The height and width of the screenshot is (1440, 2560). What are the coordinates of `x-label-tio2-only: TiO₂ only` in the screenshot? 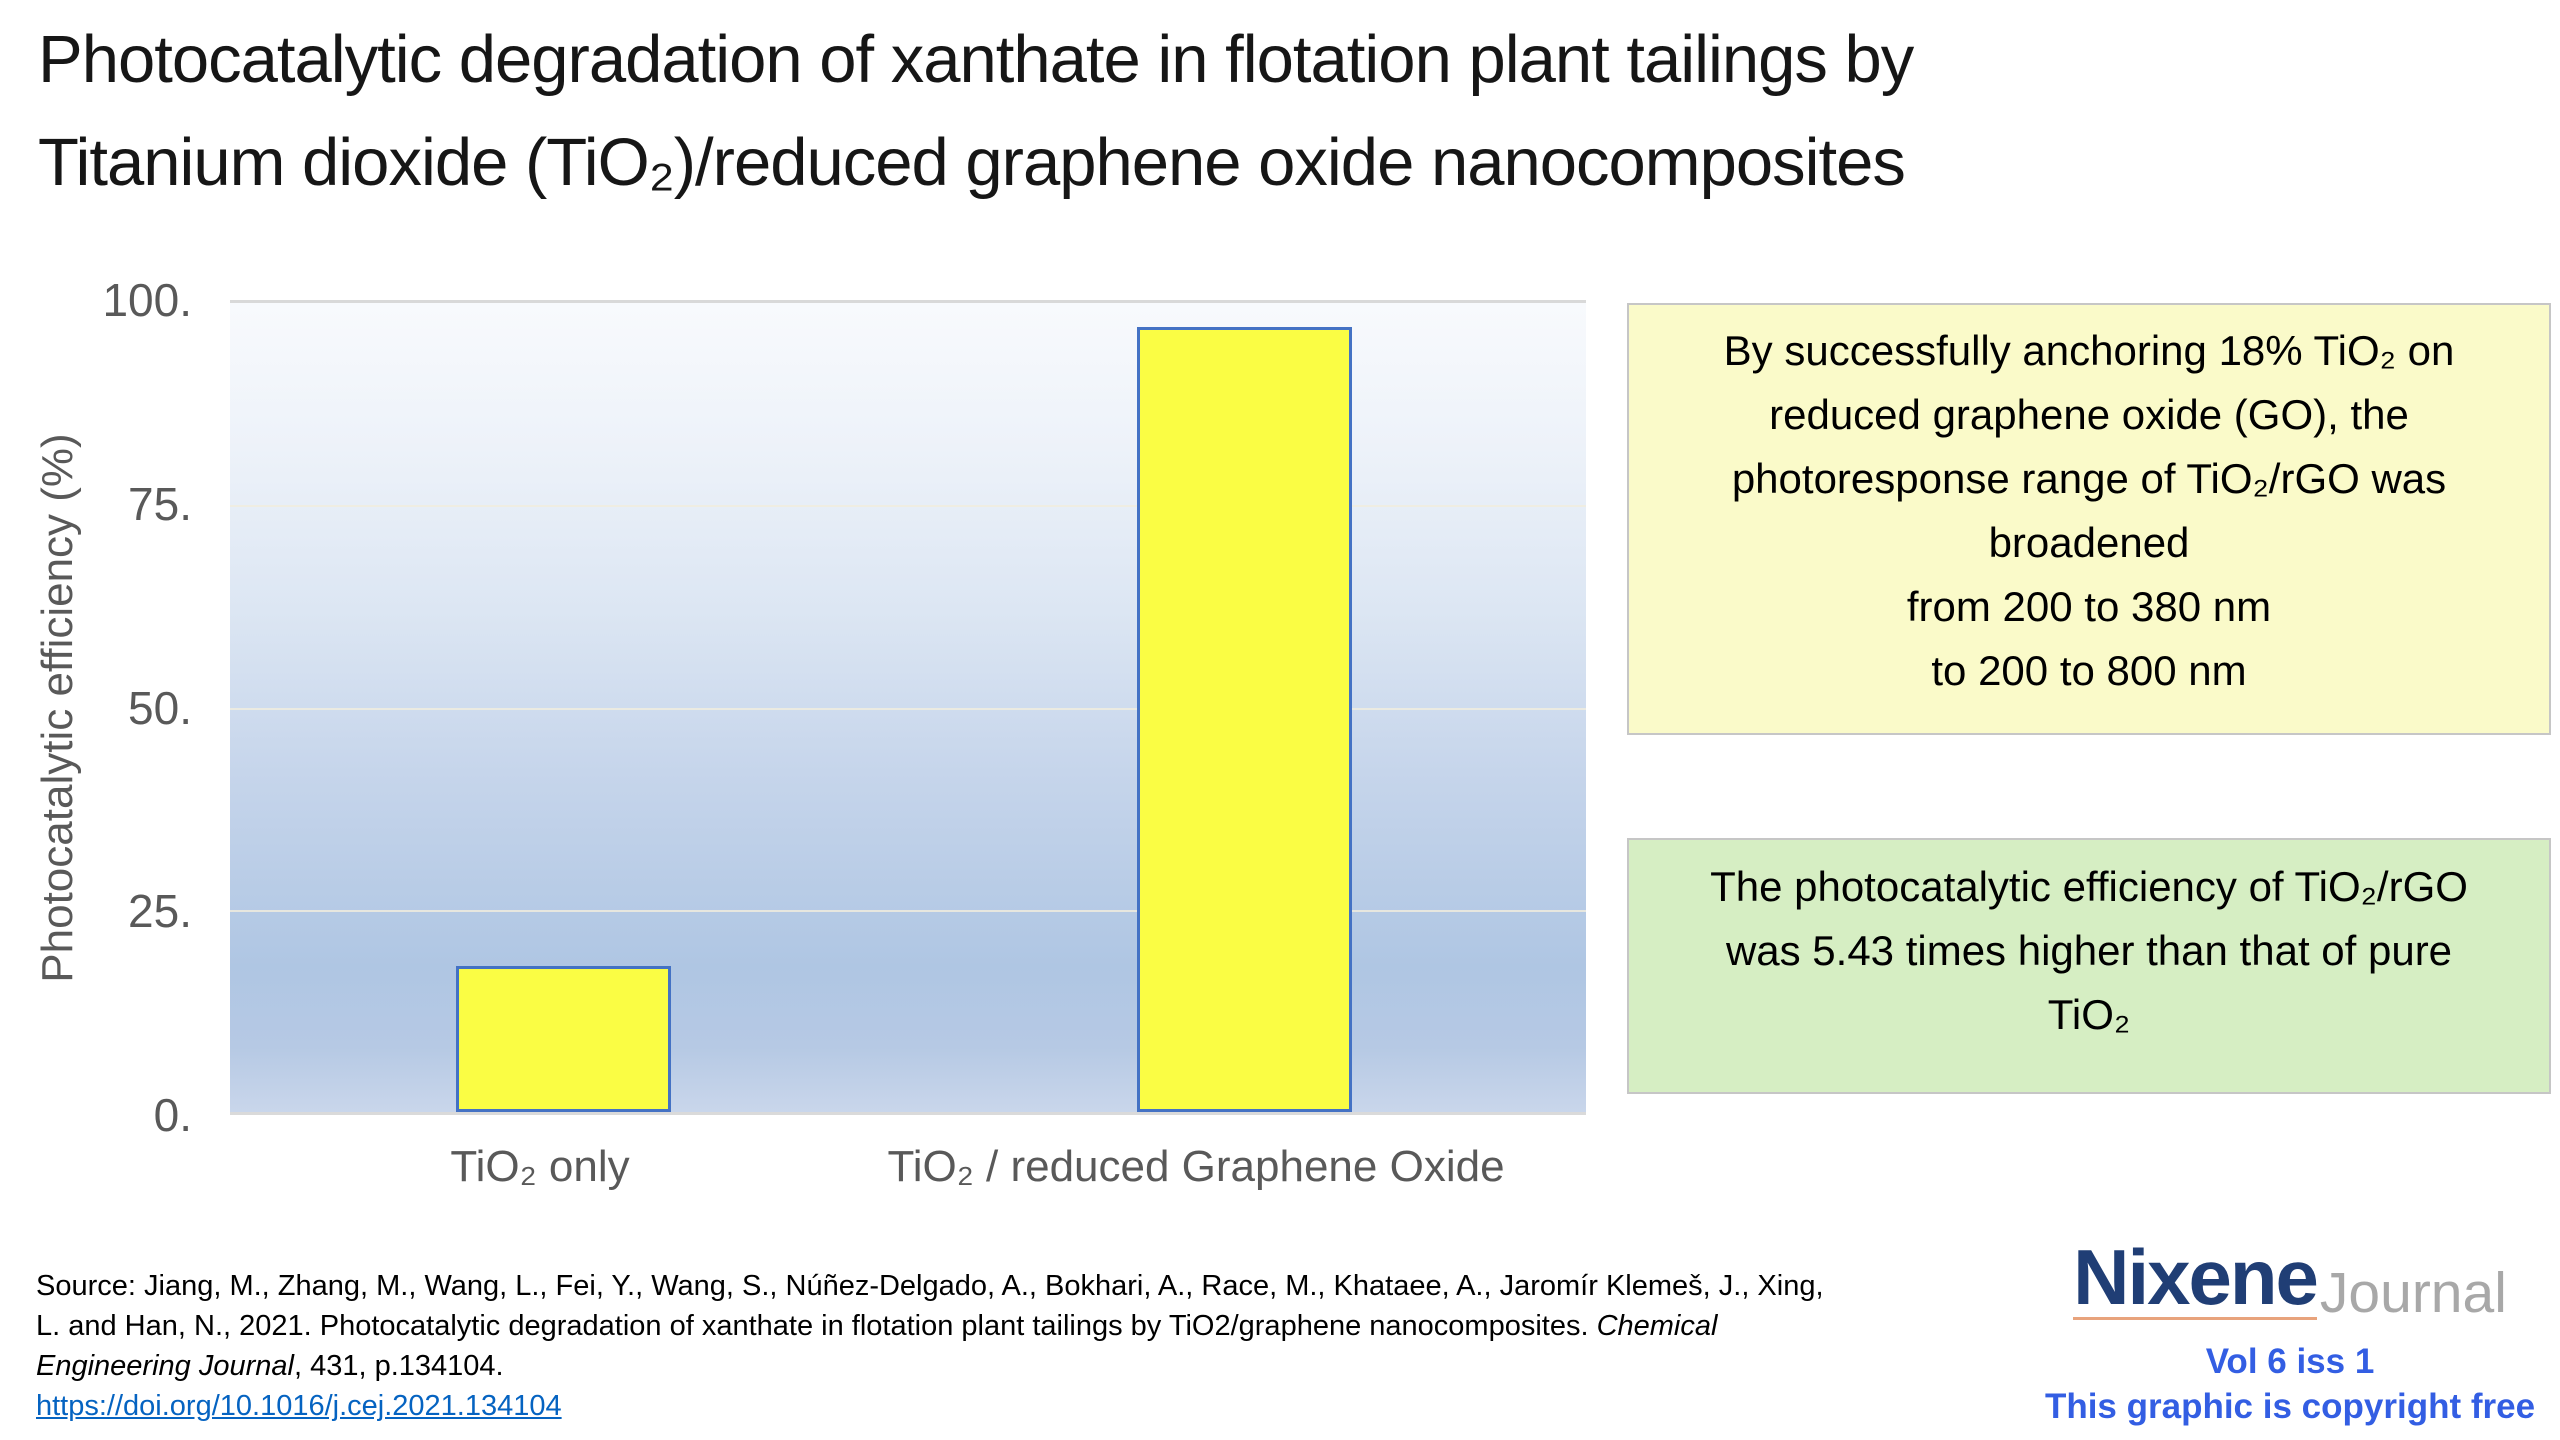 It's located at (540, 1166).